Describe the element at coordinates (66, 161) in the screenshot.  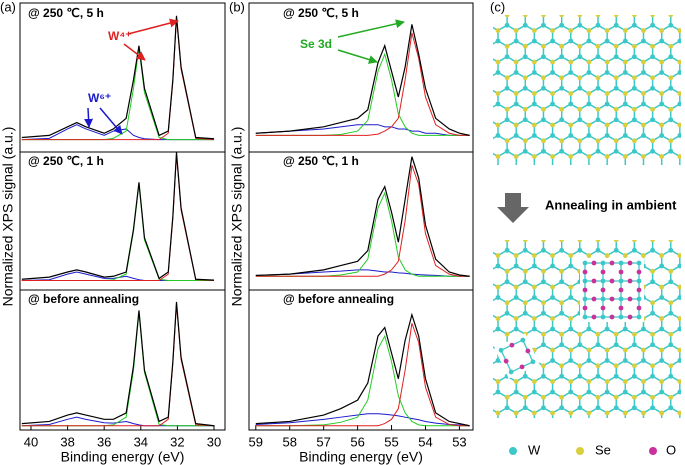
I see `annotation: @ 250 ℃, 1 h` at that location.